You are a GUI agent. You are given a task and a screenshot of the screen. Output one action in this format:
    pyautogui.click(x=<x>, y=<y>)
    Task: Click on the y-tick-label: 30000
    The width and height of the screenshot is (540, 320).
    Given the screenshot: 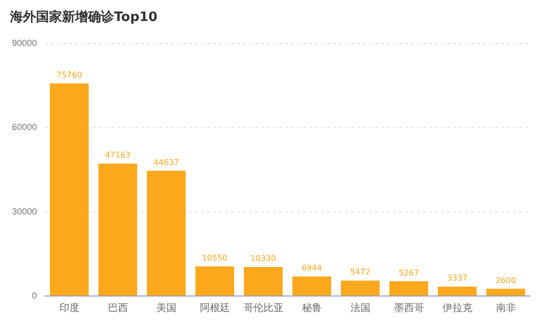 What is the action you would take?
    pyautogui.click(x=25, y=211)
    